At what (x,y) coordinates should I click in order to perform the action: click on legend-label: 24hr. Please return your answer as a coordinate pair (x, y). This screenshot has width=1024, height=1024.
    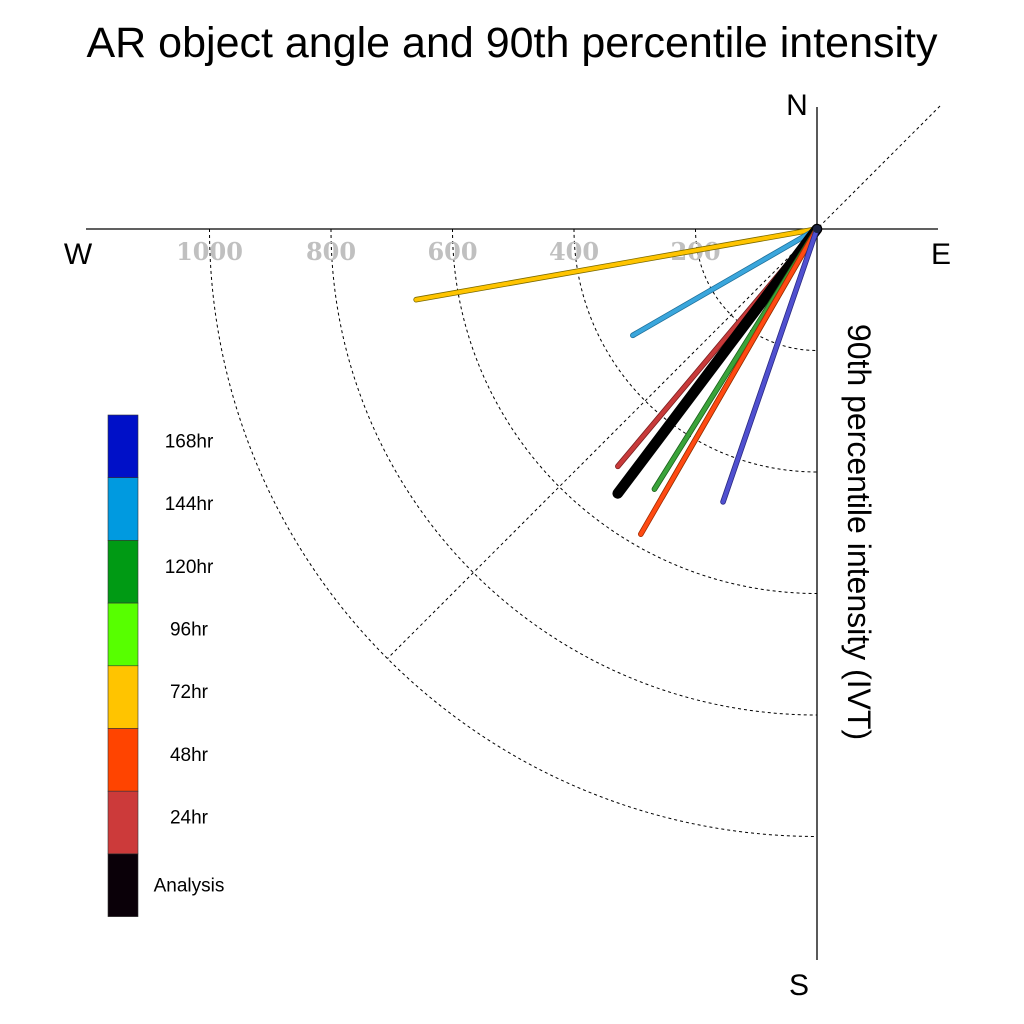
    Looking at the image, I should click on (189, 818).